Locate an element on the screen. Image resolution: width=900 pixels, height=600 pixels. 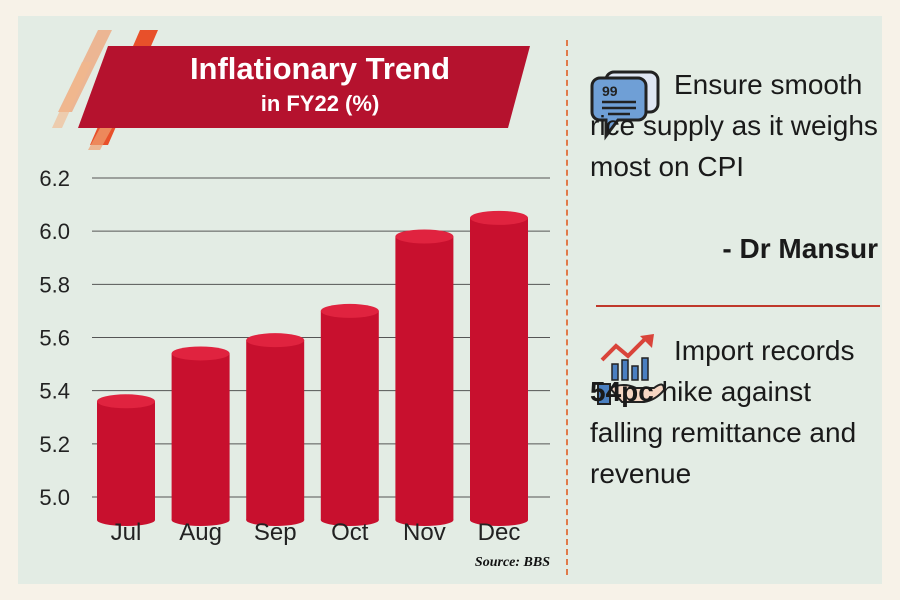
chart-title: Inflationary Trend is located at coordinates (320, 68).